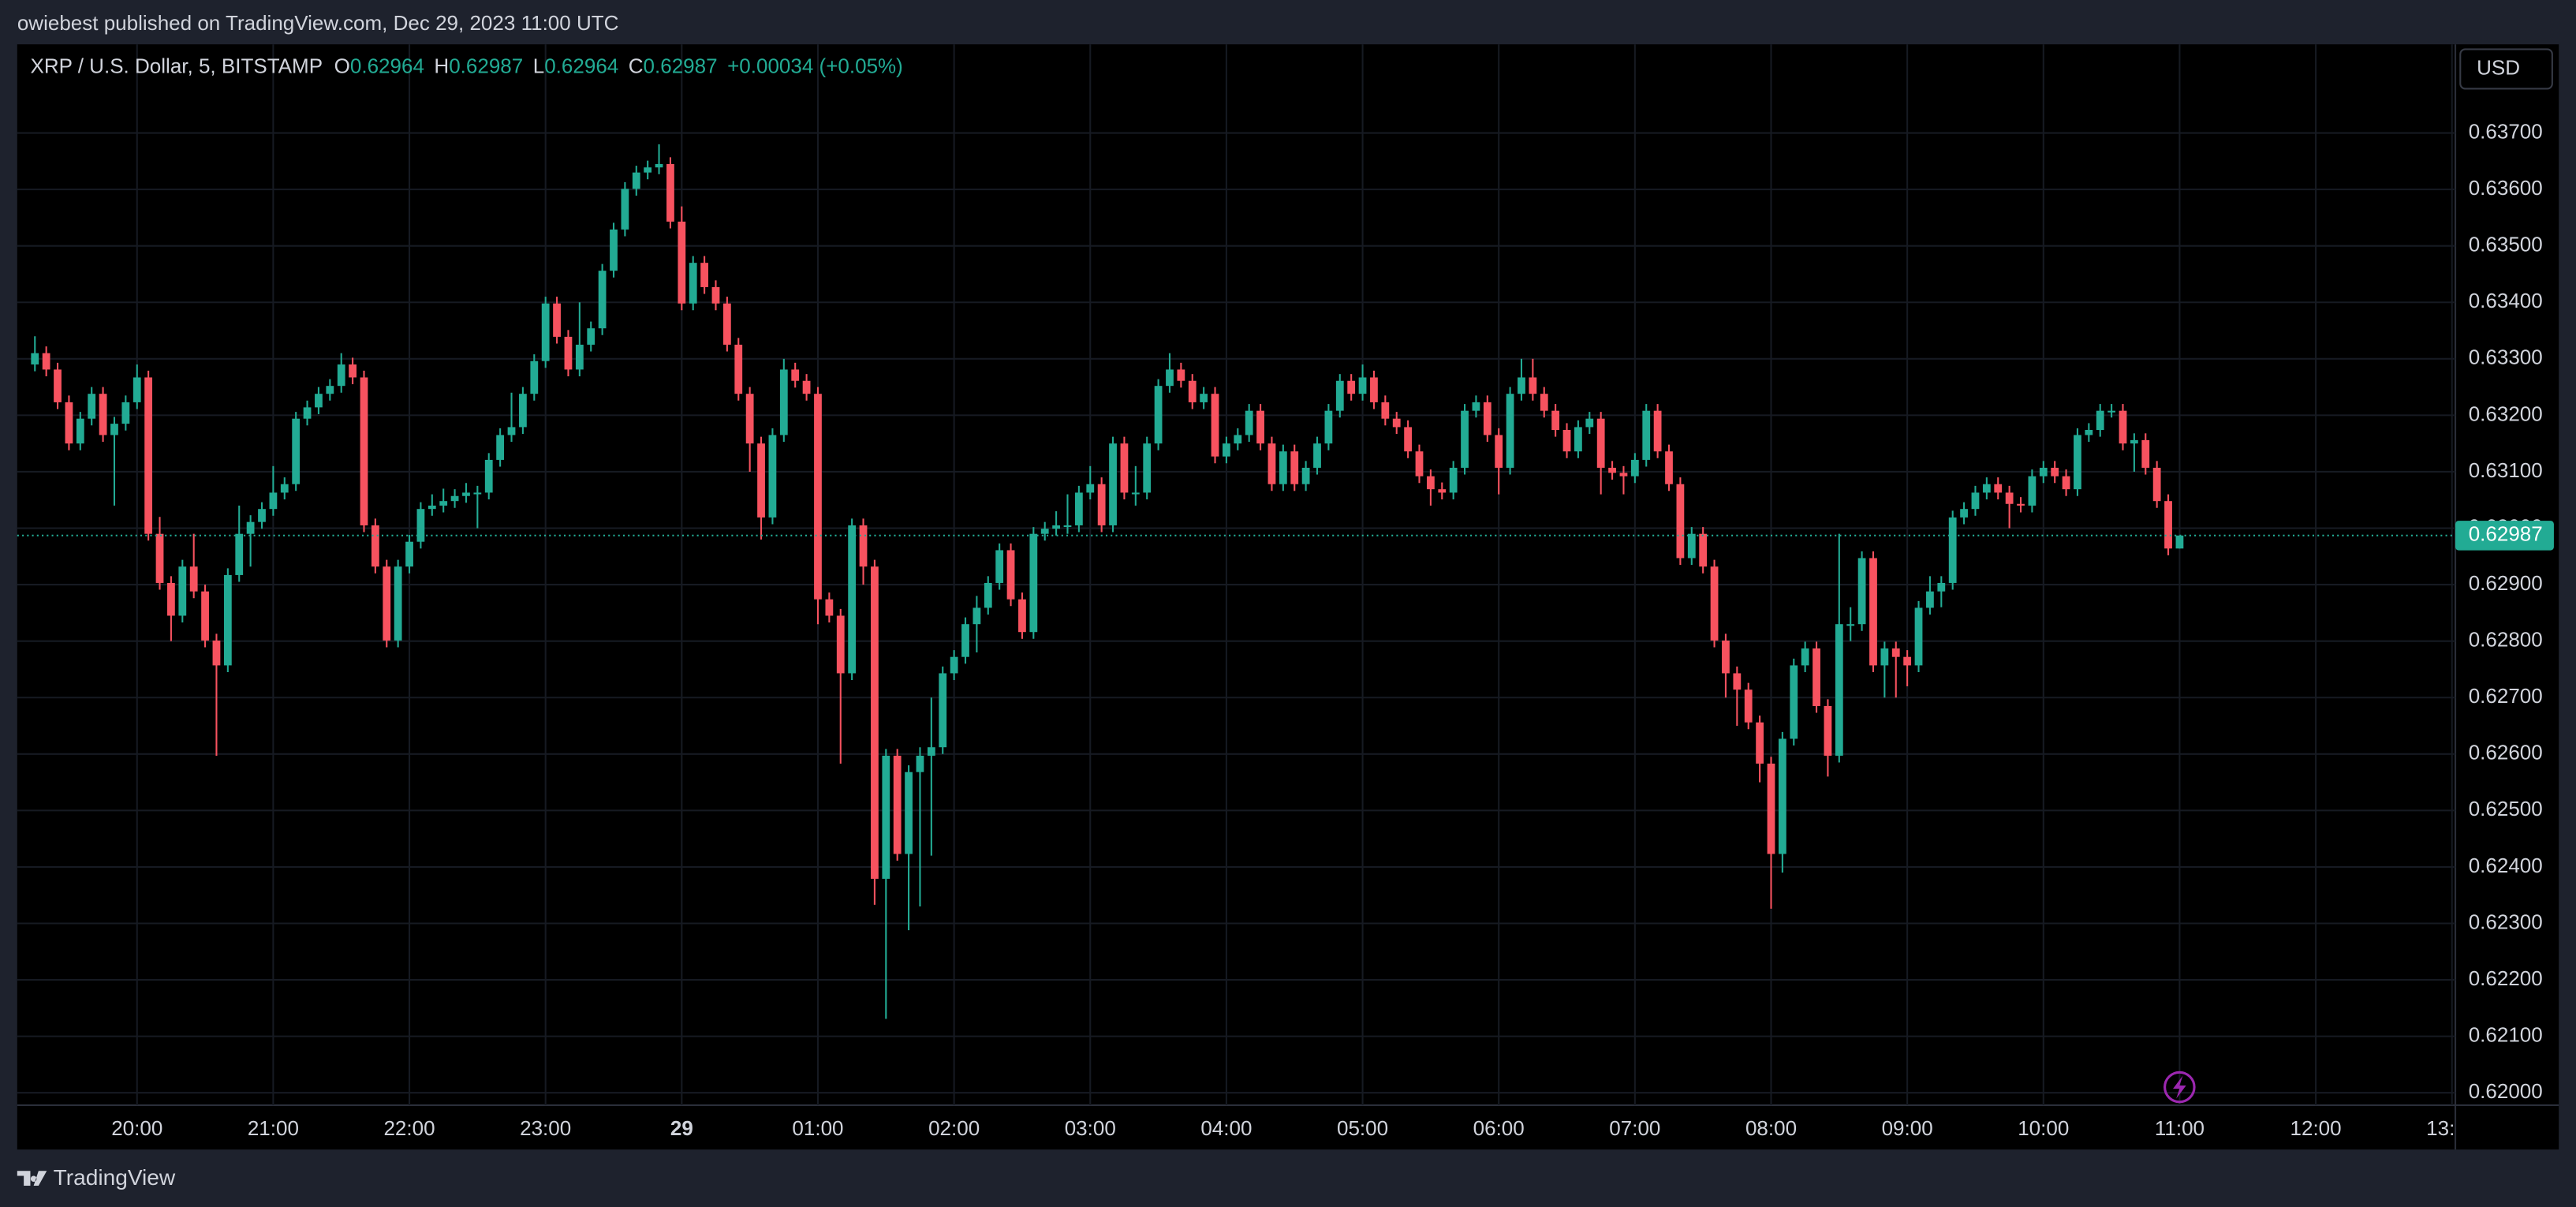 The image size is (2576, 1207). Describe the element at coordinates (2316, 1128) in the screenshot. I see `x-tick-label: 12:00` at that location.